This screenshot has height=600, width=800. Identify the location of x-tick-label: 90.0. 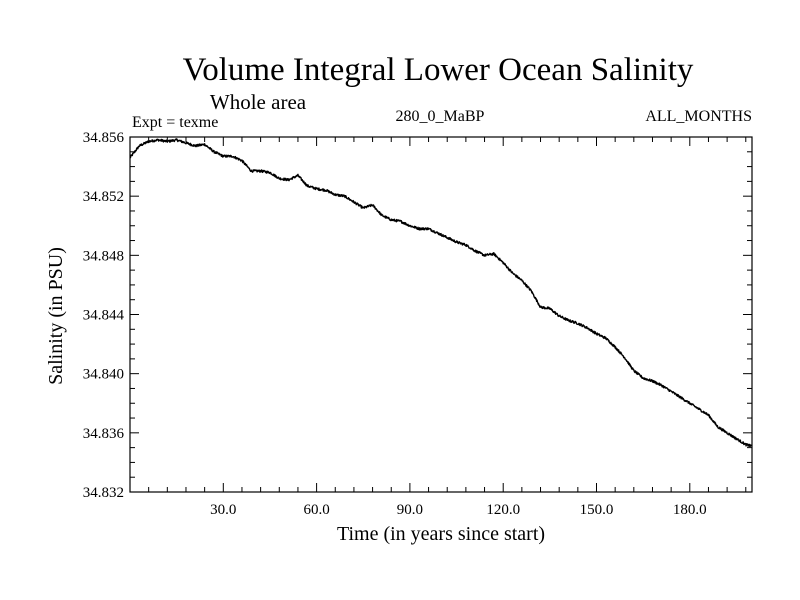
(410, 510).